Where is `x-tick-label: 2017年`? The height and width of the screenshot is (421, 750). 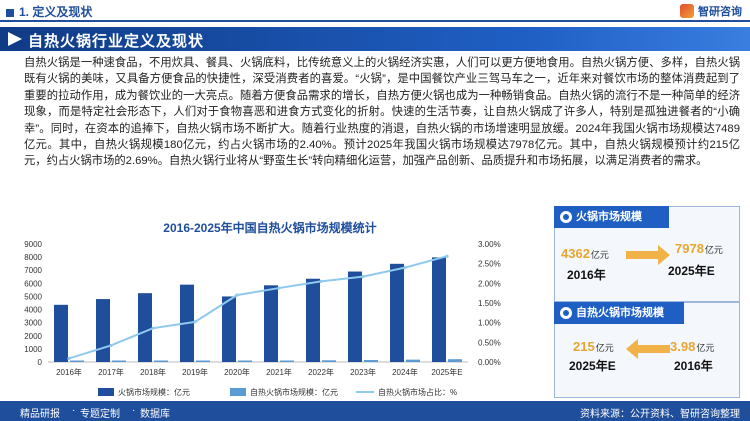 x-tick-label: 2017年 is located at coordinates (111, 372).